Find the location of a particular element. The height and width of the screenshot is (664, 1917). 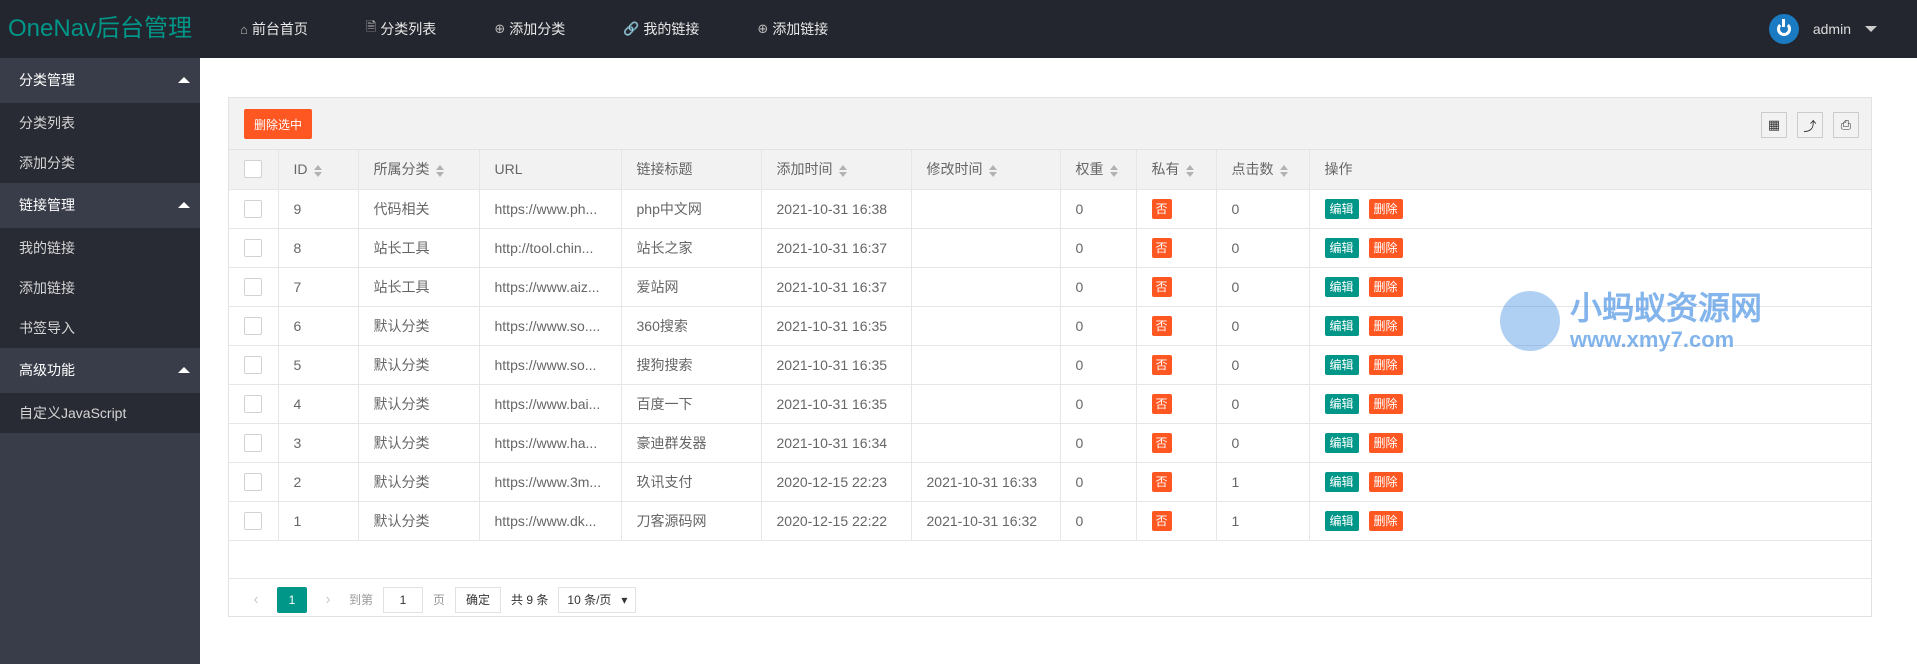

column-header-label: 权重 is located at coordinates (1089, 169).